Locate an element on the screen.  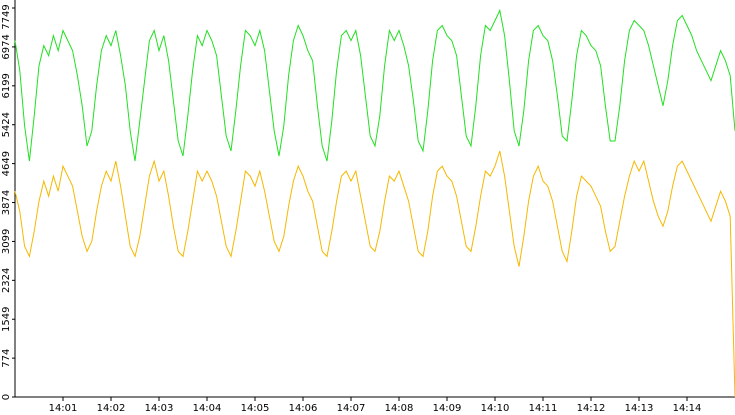
y-tick-label: 6974 is located at coordinates (6, 46).